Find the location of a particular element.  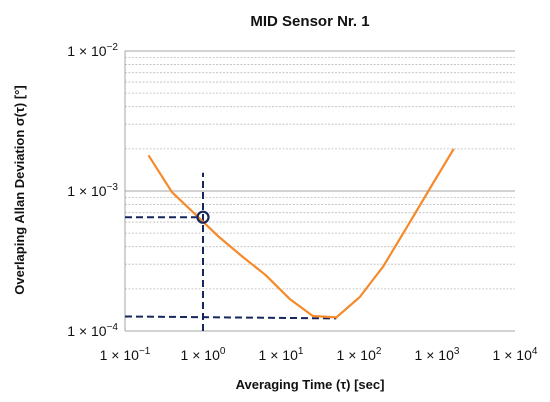

chart-title: MID Sensor Nr. 1 is located at coordinates (309, 21).